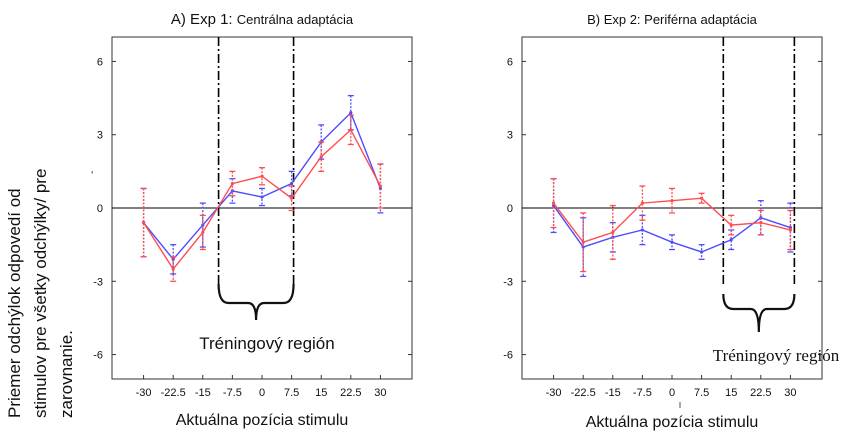  What do you see at coordinates (701, 19) in the screenshot?
I see `panel-b-title-main: Periférna adaptácia` at bounding box center [701, 19].